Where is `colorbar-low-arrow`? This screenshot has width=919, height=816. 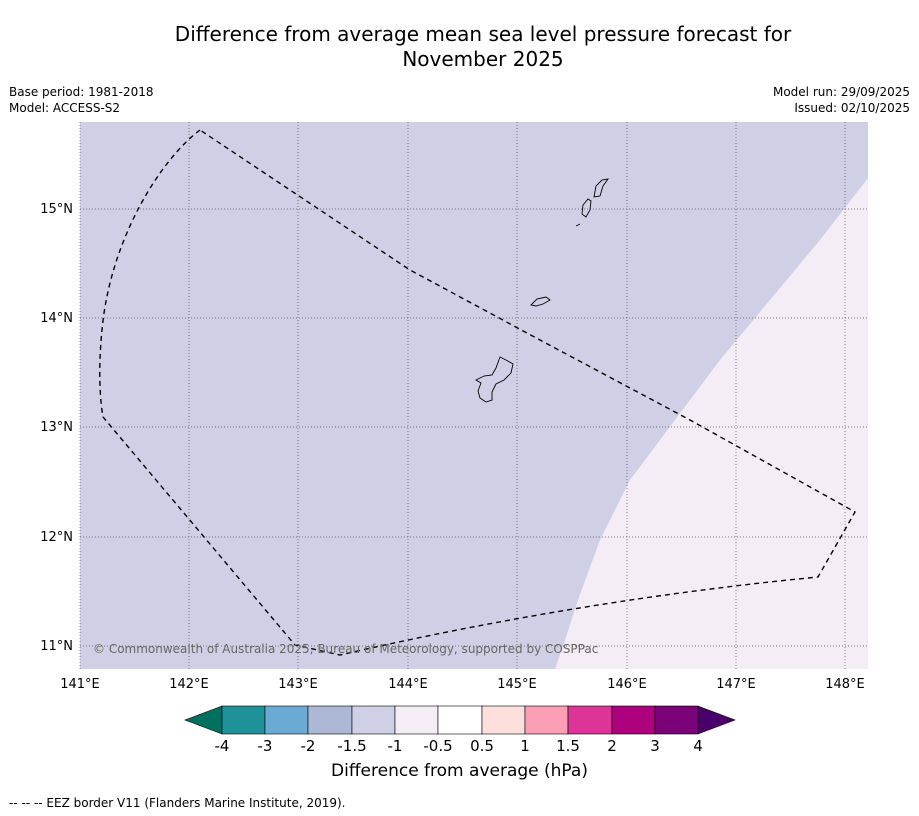 colorbar-low-arrow is located at coordinates (203, 720).